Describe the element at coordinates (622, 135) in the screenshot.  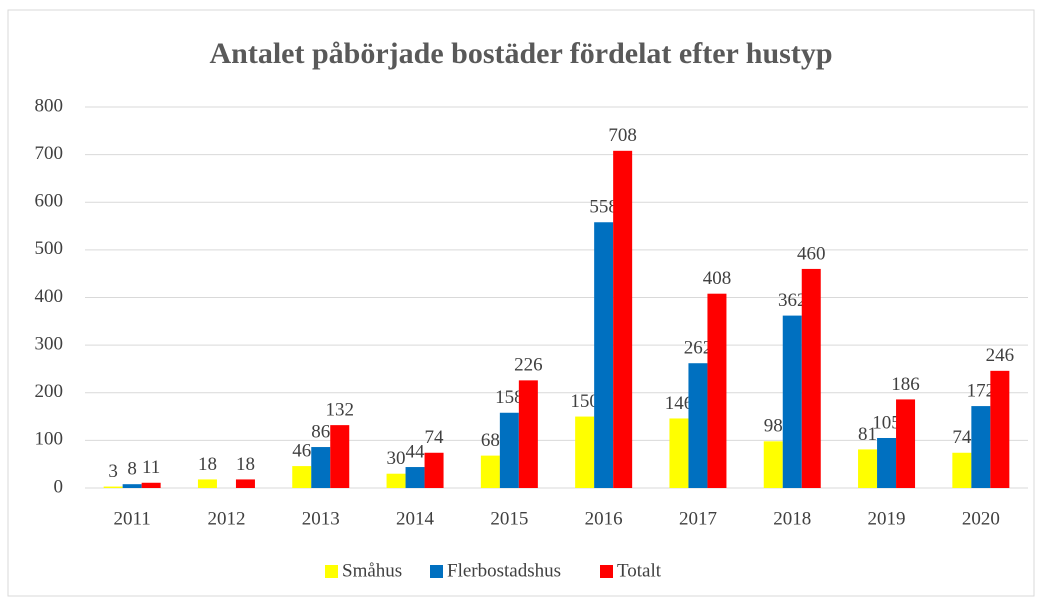
I see `data-label: 708` at that location.